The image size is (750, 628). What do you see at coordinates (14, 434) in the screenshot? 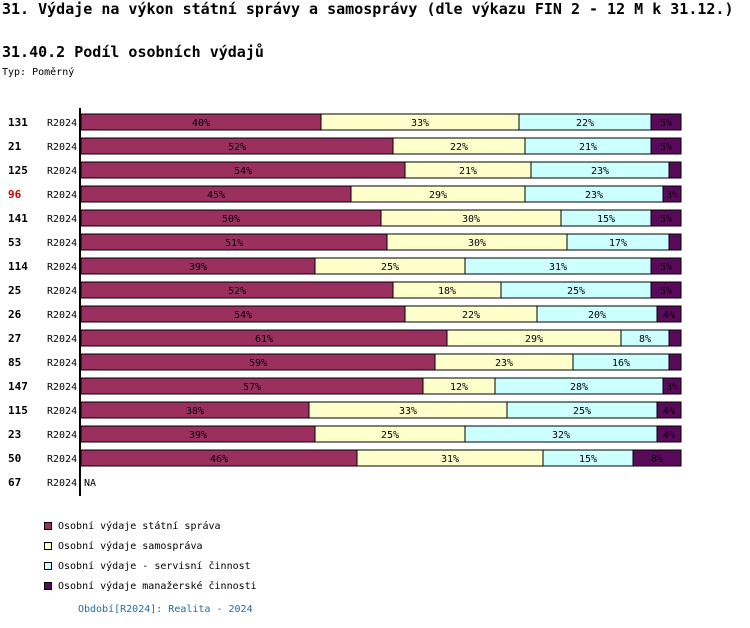
I see `row-id-label: 23` at bounding box center [14, 434].